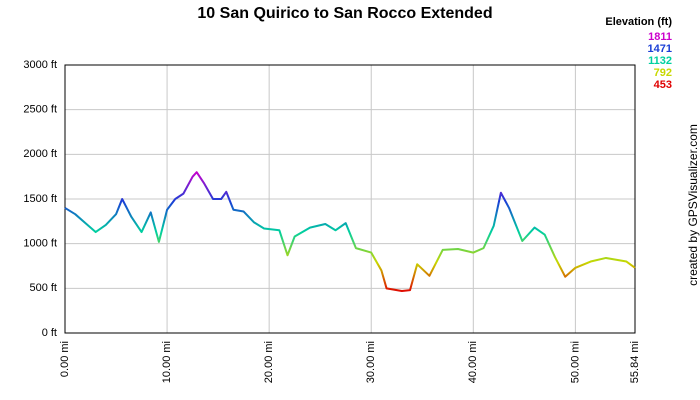 Image resolution: width=700 pixels, height=400 pixels. Describe the element at coordinates (344, 13) in the screenshot. I see `chart-title: 10 San Quirico to San Rocco Extended` at that location.